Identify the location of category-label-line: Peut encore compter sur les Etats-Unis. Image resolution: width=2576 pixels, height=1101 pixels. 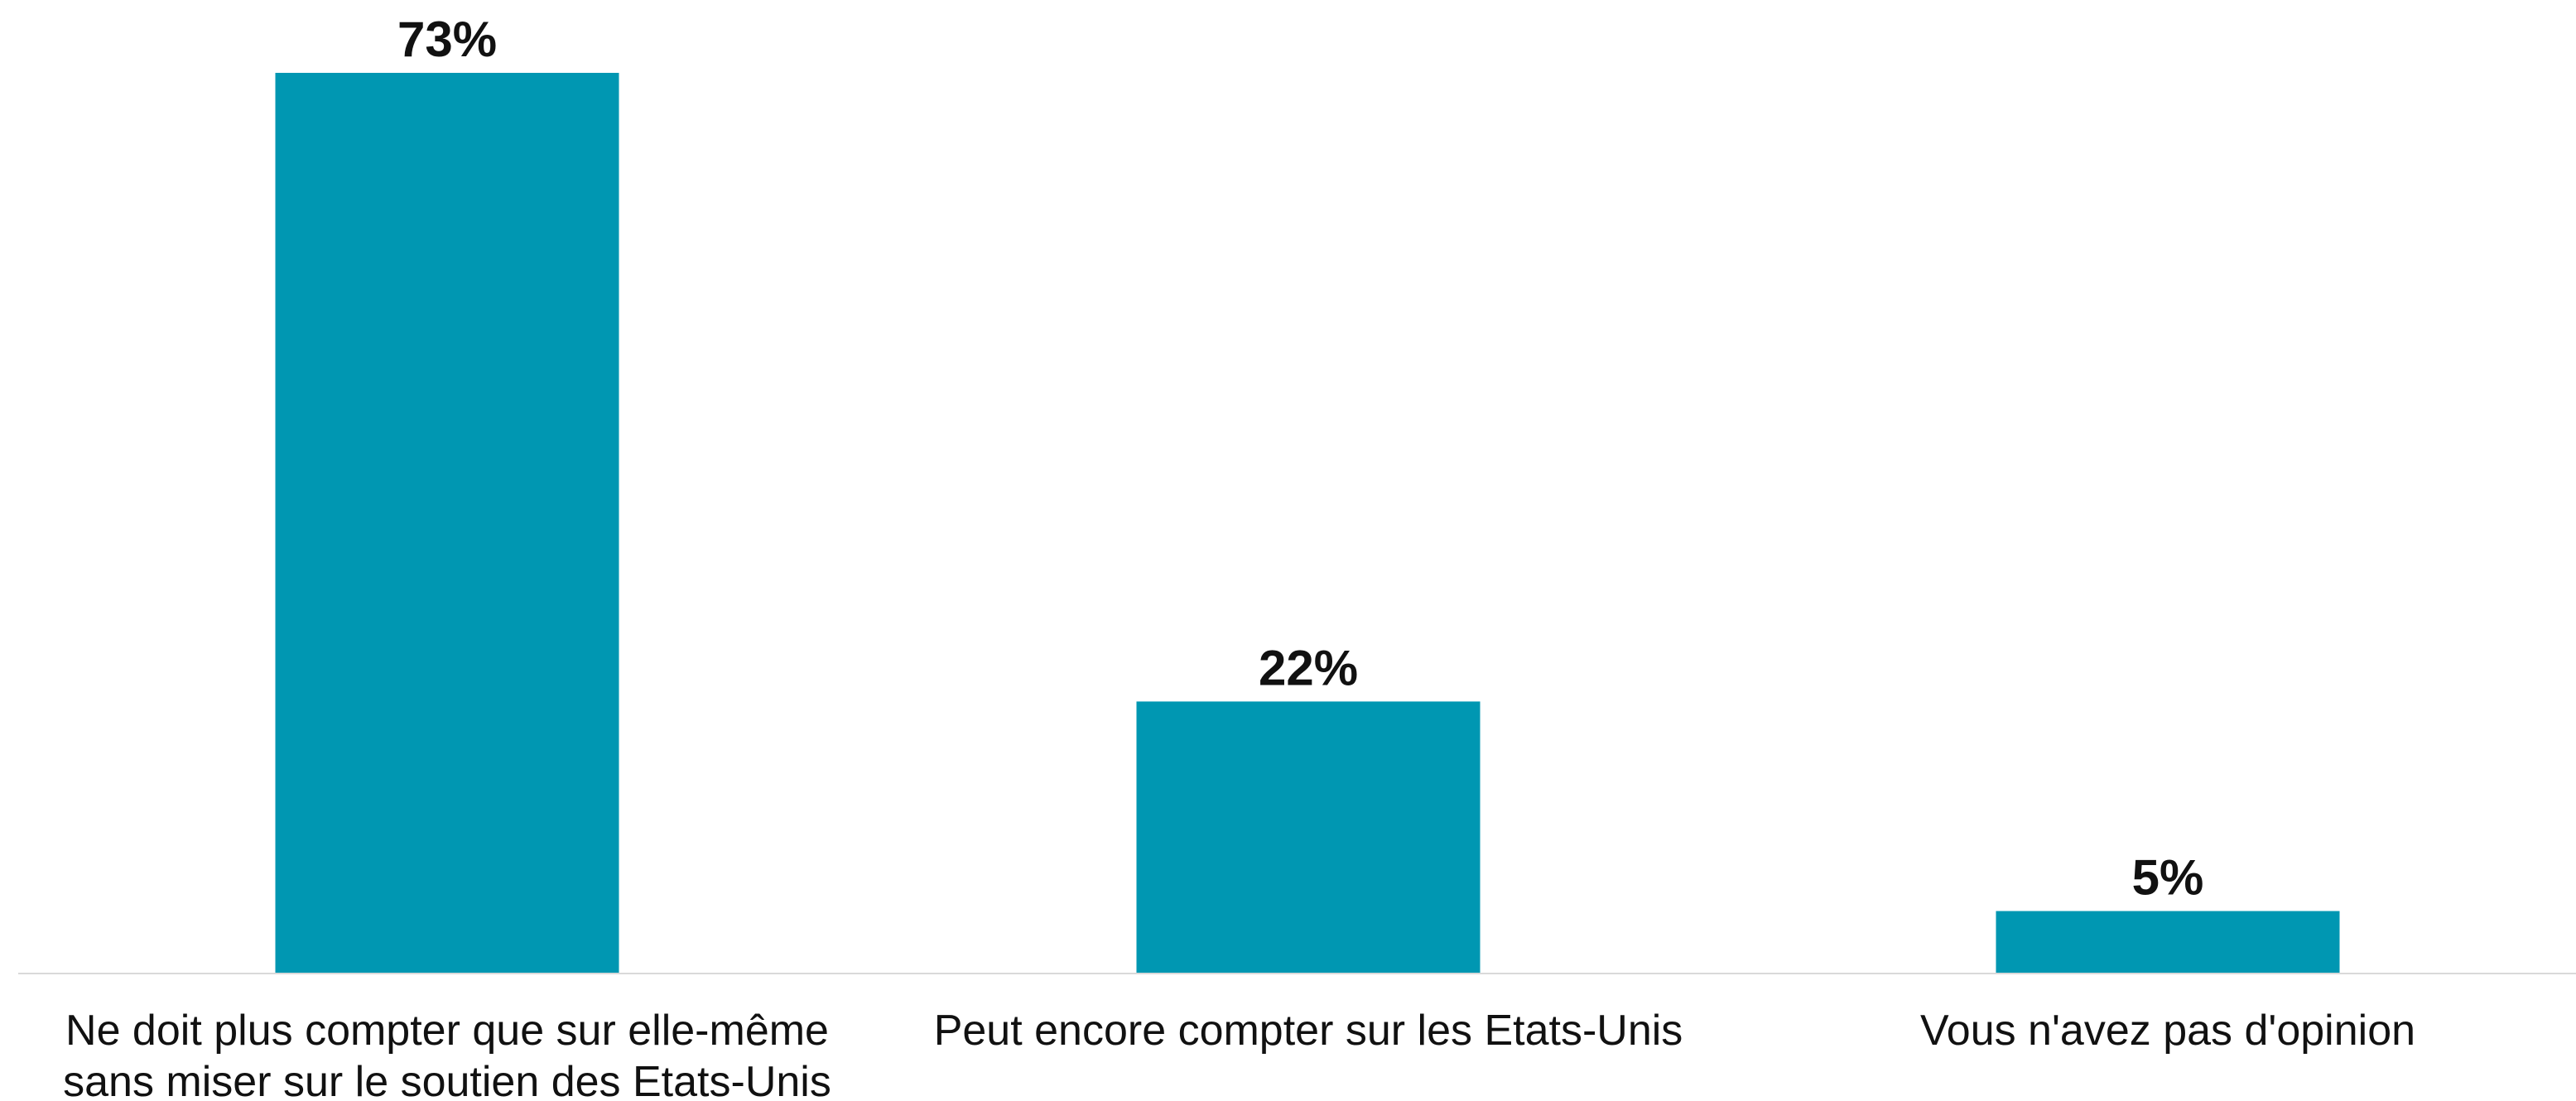
(1308, 1031).